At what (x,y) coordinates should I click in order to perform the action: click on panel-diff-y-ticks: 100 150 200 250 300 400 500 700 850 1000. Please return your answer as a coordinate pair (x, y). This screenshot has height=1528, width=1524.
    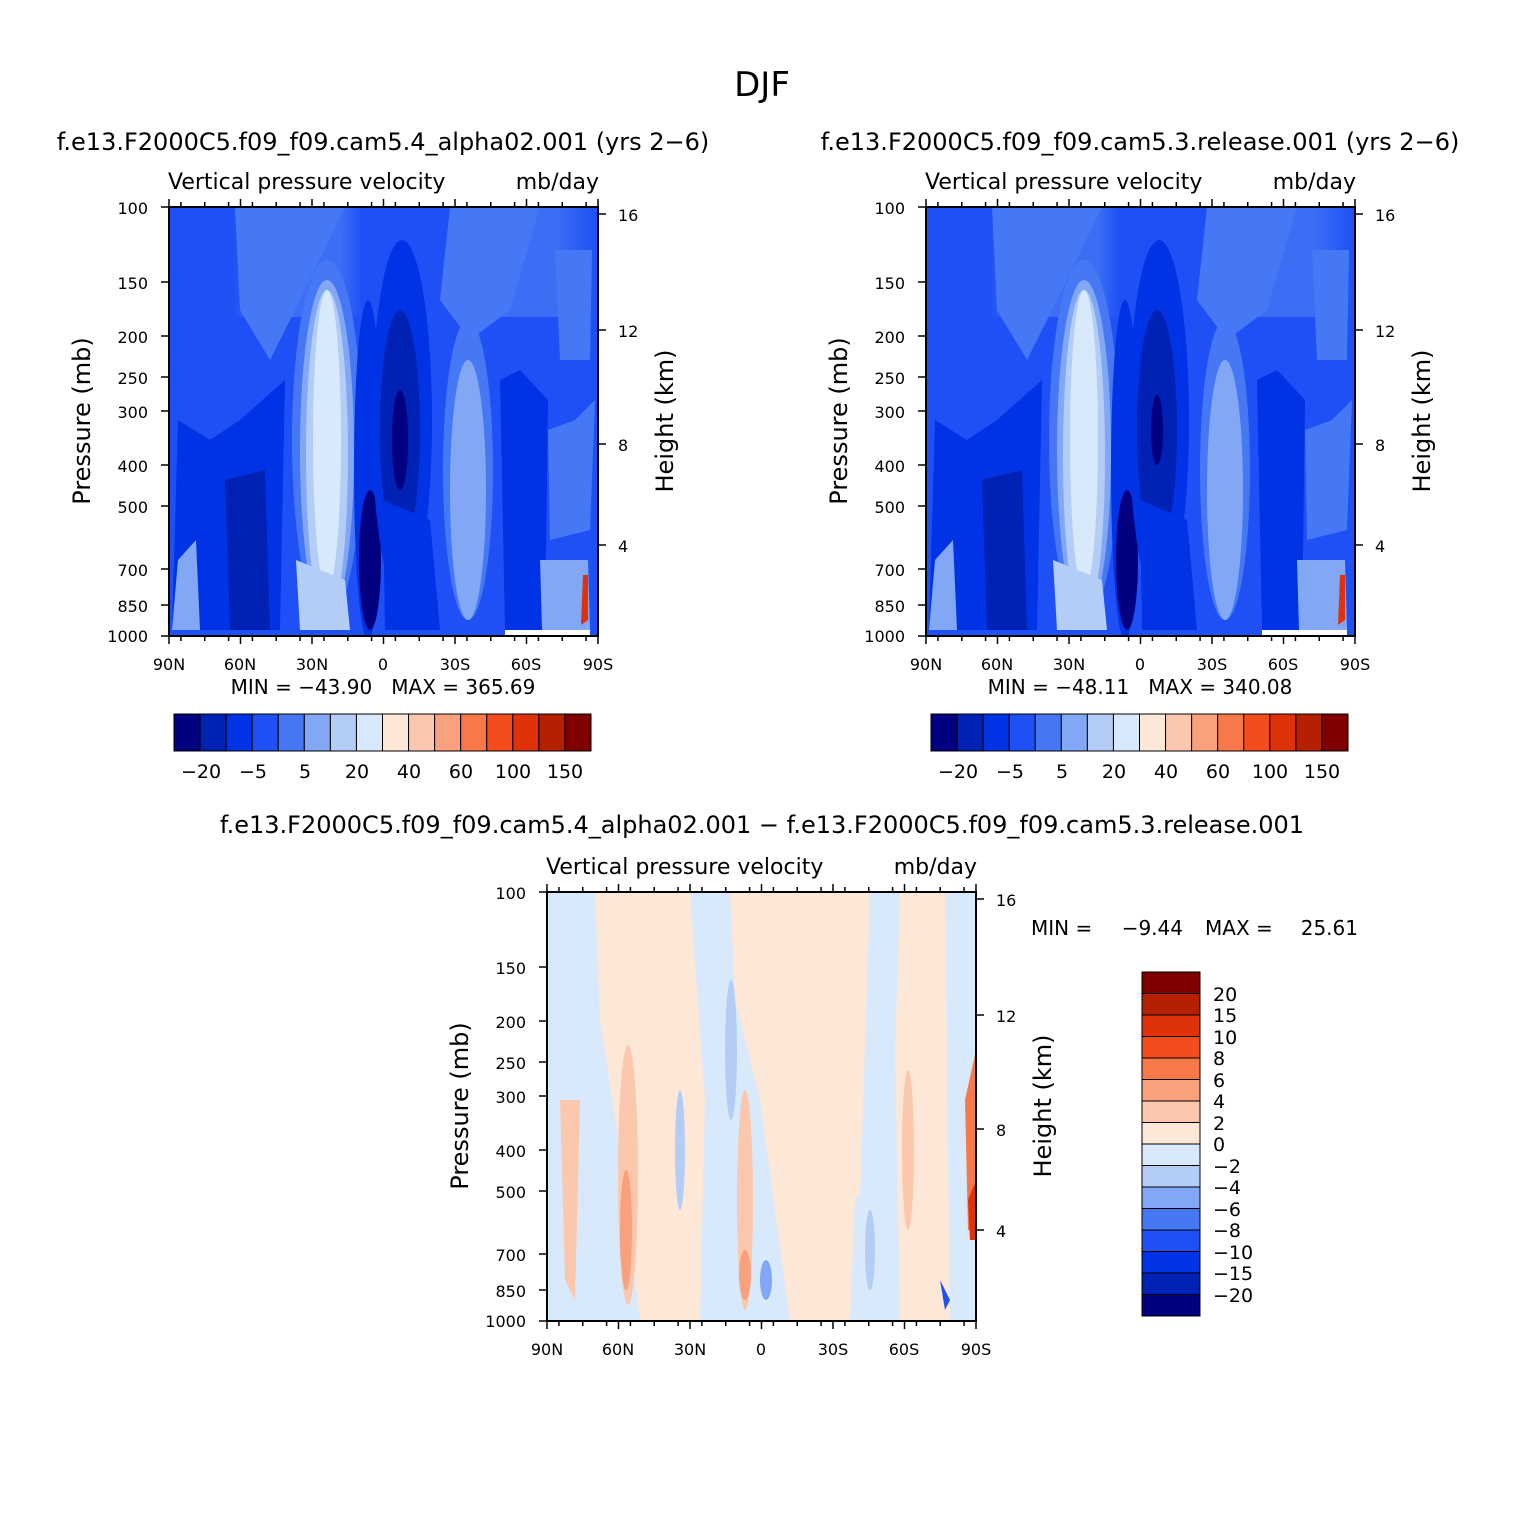
    Looking at the image, I should click on (505, 1107).